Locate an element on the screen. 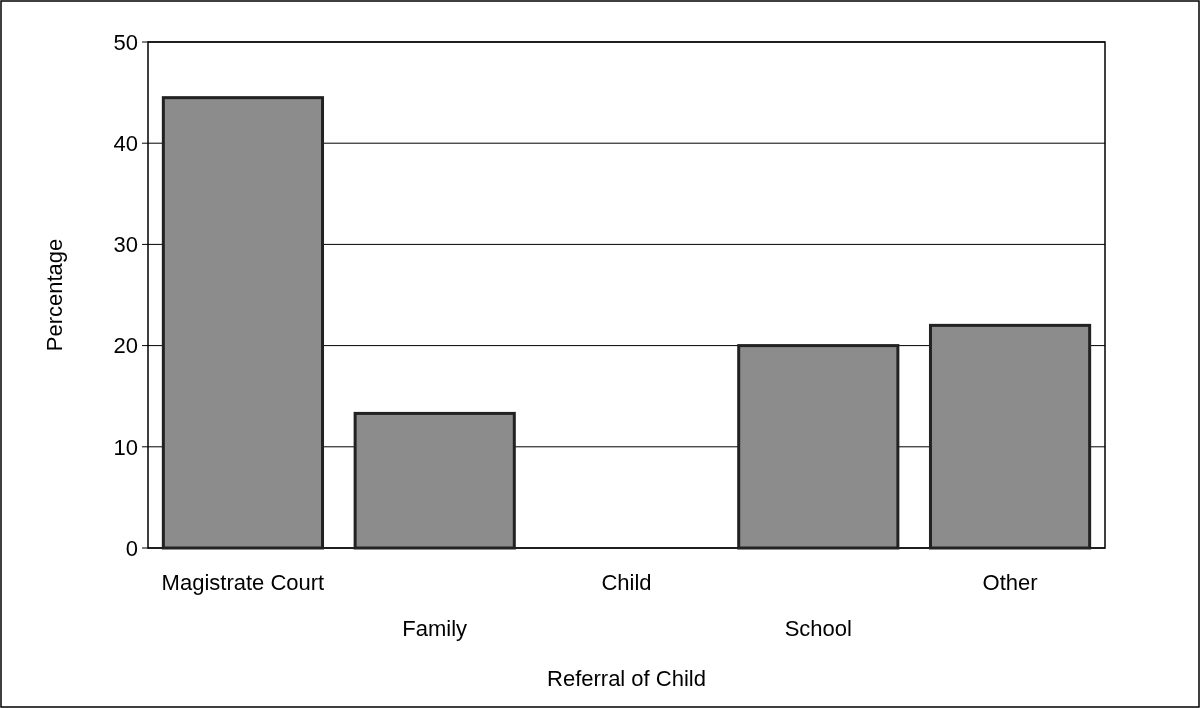  y-tick-label: 50 is located at coordinates (125, 42).